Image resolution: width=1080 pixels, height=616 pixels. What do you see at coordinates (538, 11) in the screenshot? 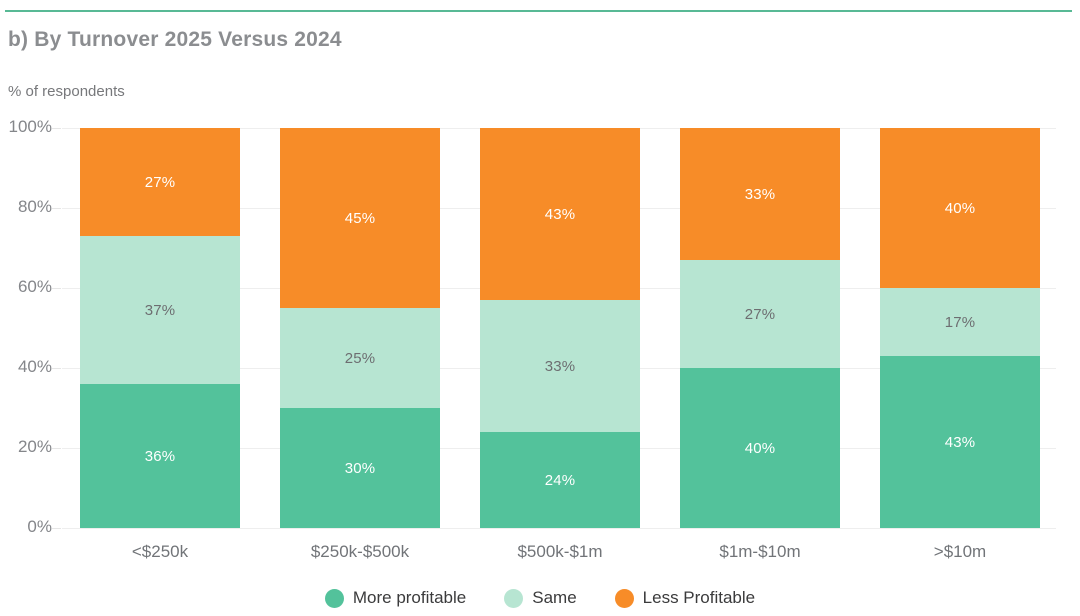
I see `top-divider-line` at bounding box center [538, 11].